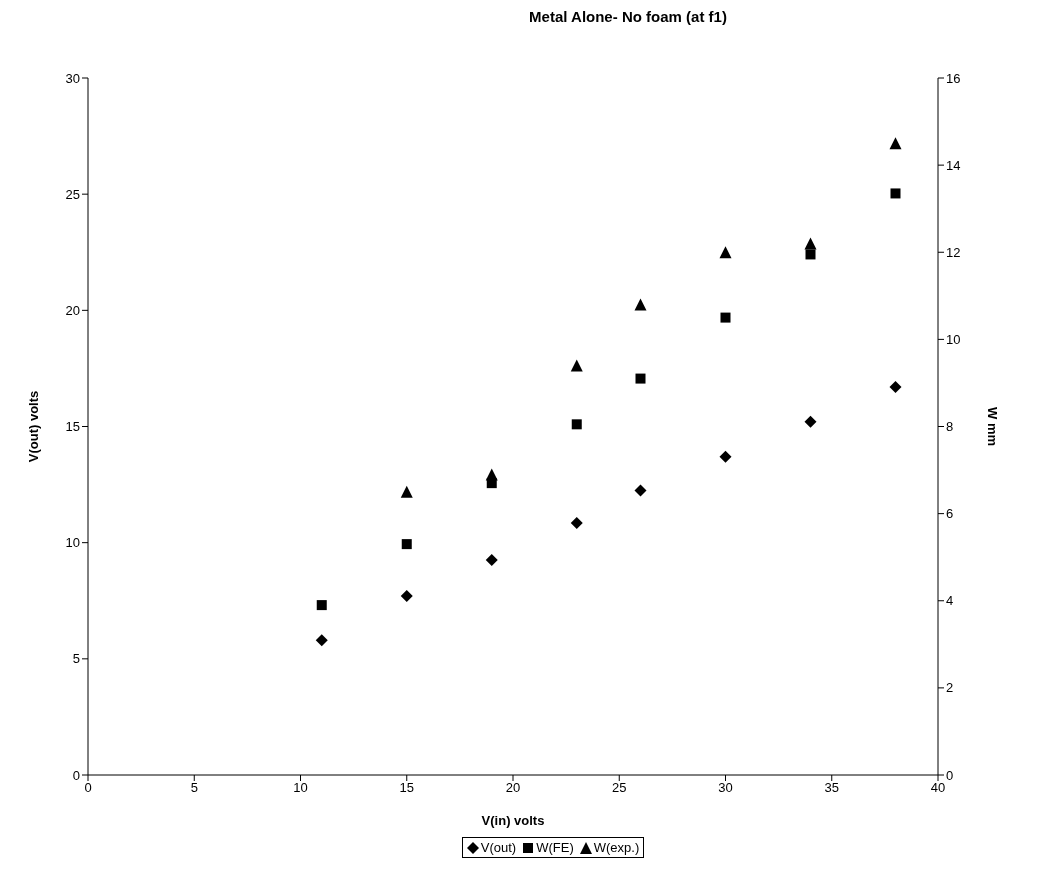  I want to click on legend-label: W(exp.), so click(616, 847).